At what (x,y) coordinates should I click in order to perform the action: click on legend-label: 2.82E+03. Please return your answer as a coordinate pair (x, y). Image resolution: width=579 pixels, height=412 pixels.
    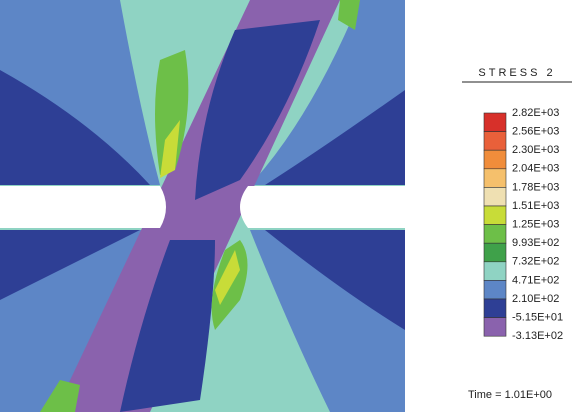
    Looking at the image, I should click on (535, 113).